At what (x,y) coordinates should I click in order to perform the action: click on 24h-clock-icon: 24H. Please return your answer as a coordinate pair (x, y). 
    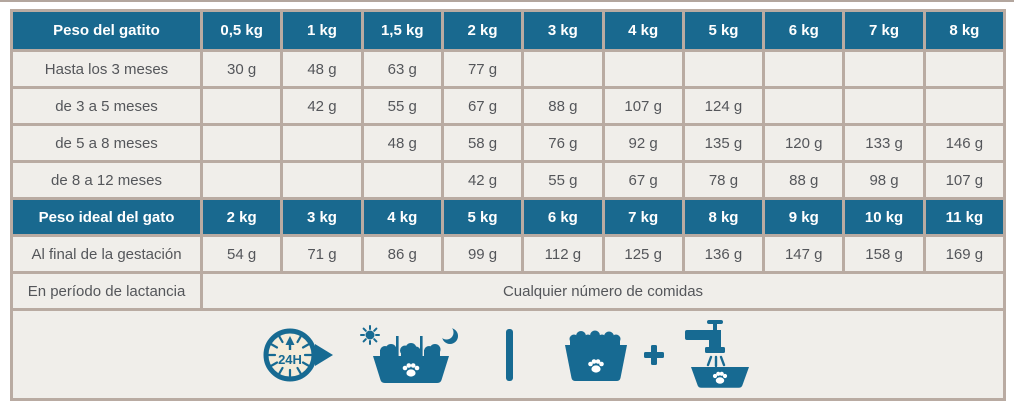
    Looking at the image, I should click on (299, 355).